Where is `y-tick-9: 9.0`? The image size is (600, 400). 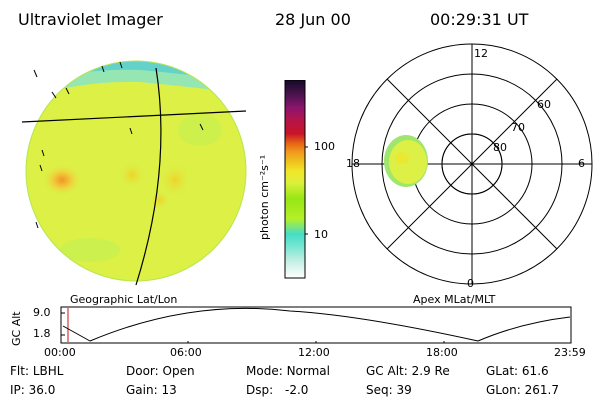 y-tick-9: 9.0 is located at coordinates (42, 312).